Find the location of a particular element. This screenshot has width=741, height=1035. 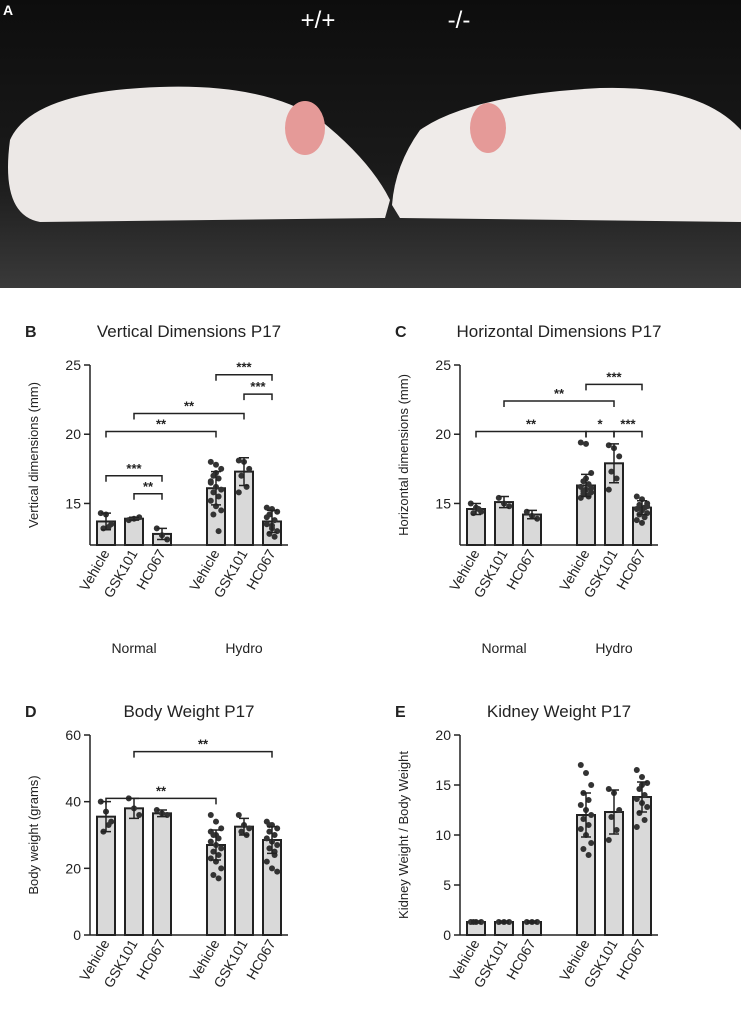

chart-title: Vertical Dimensions P17 is located at coordinates (189, 331).